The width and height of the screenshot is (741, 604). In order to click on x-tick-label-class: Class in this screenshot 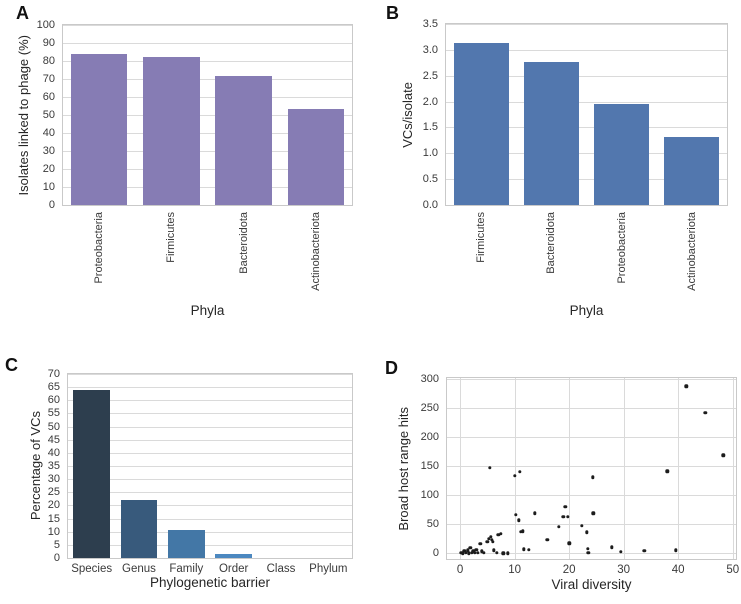, I will do `click(281, 569)`.